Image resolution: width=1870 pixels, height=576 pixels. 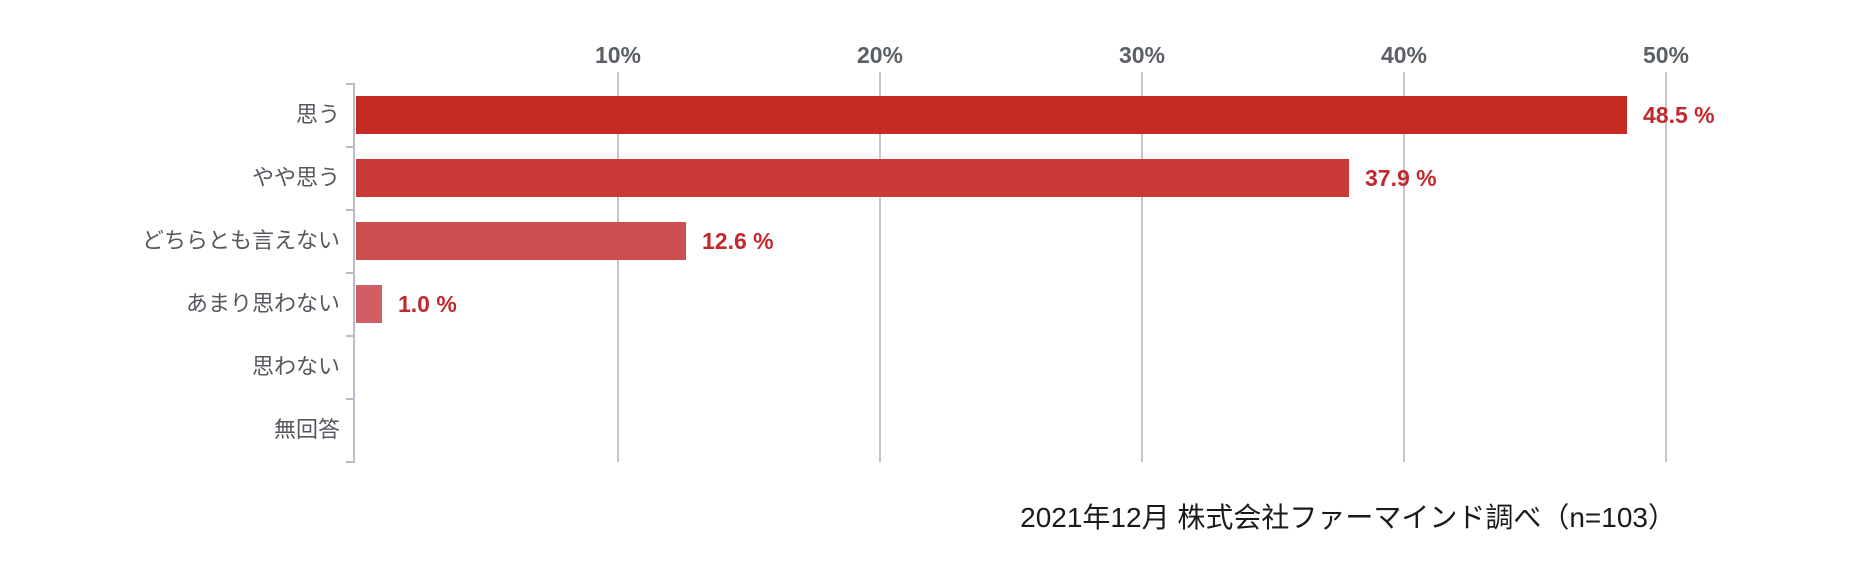 I want to click on x-tick-label: 40%, so click(x=1404, y=55).